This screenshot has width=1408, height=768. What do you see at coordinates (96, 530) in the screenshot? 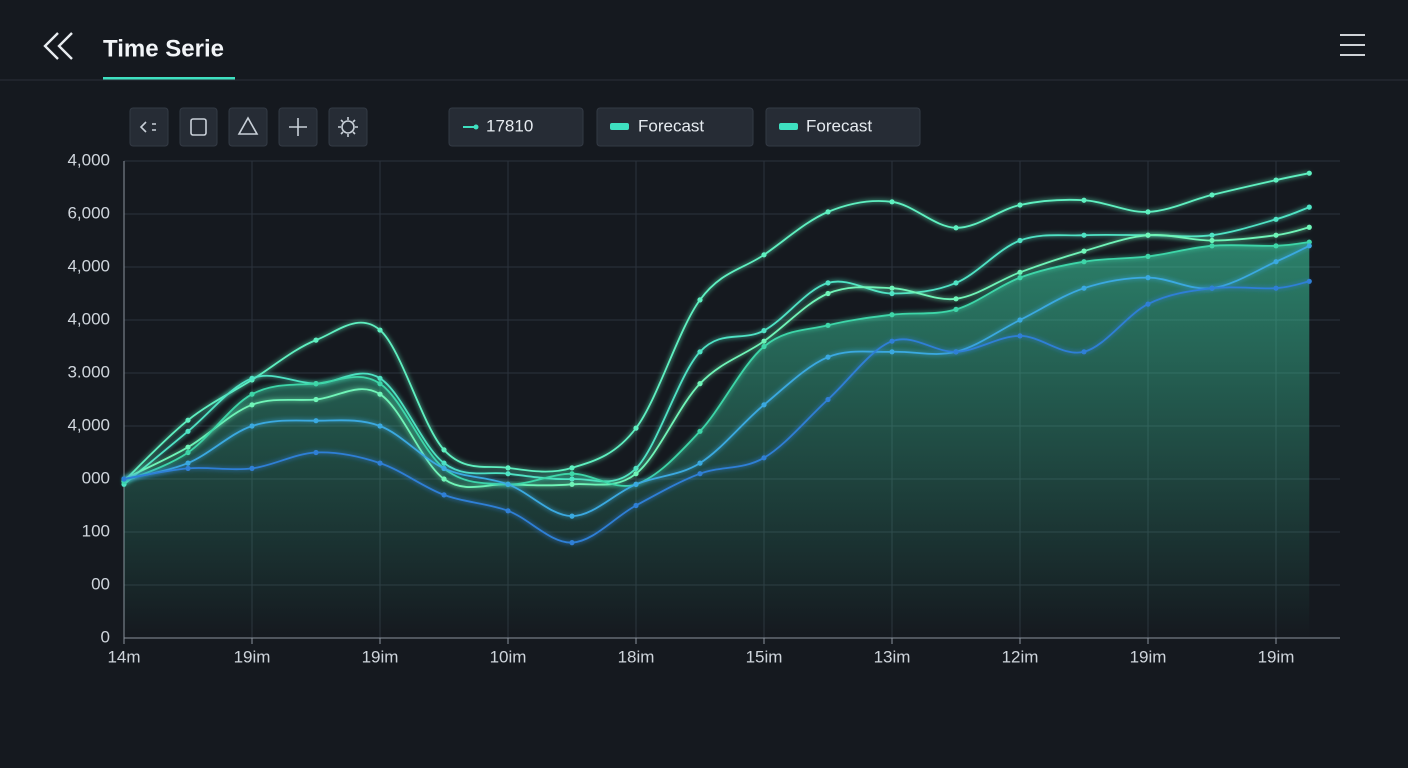
I see `y-tick-label: 100` at bounding box center [96, 530].